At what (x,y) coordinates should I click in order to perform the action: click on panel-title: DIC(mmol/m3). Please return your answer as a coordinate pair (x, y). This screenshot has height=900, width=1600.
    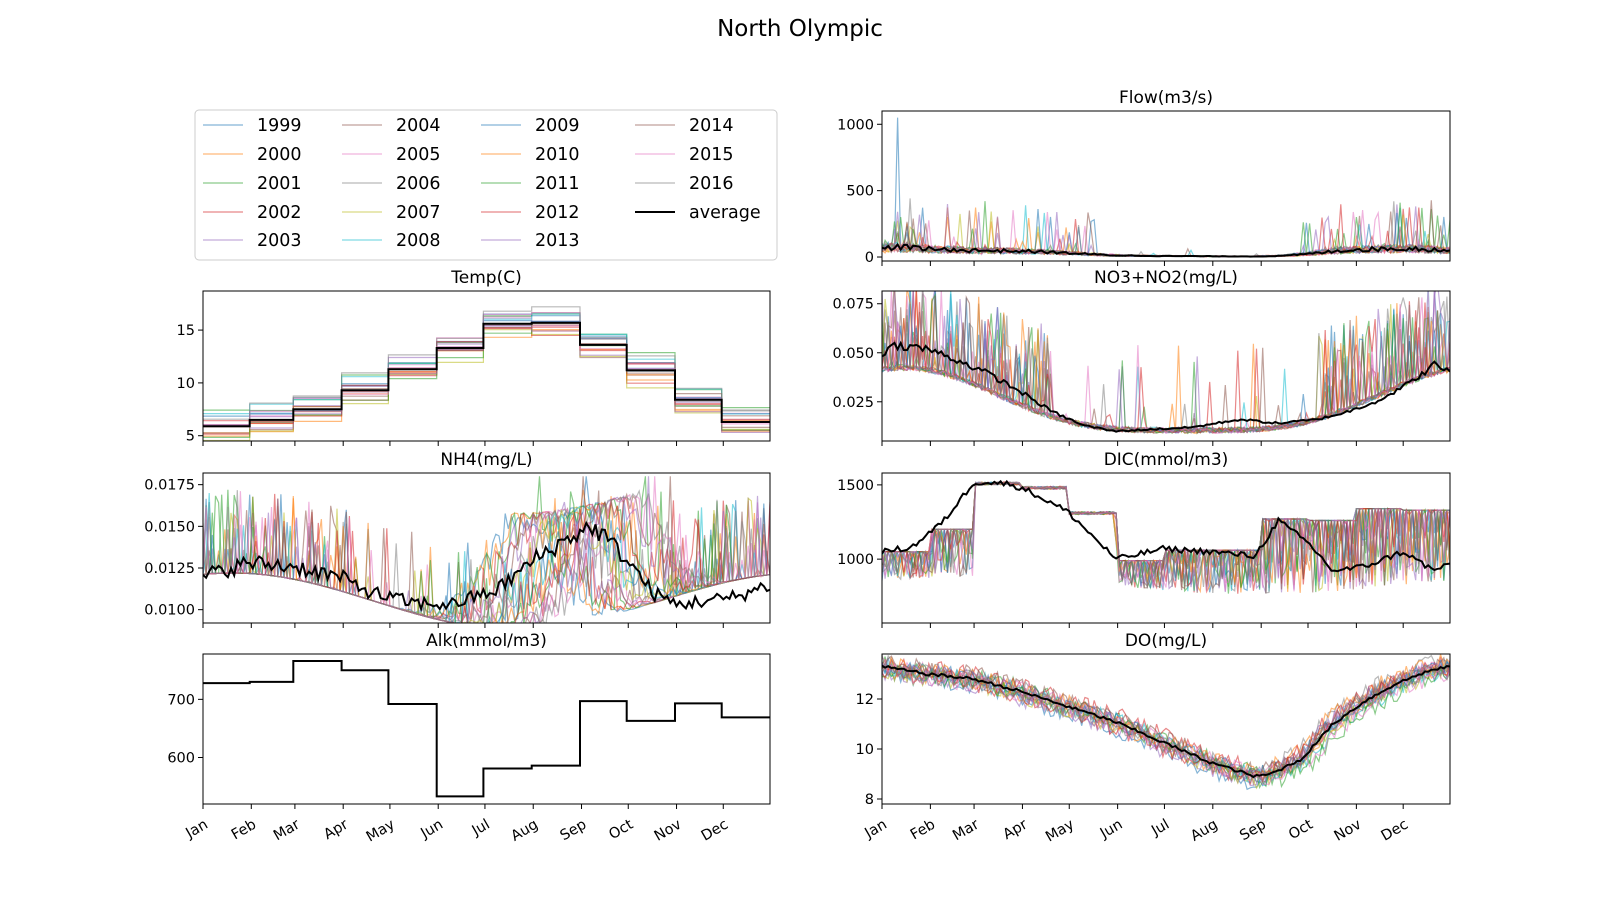
    Looking at the image, I should click on (1166, 460).